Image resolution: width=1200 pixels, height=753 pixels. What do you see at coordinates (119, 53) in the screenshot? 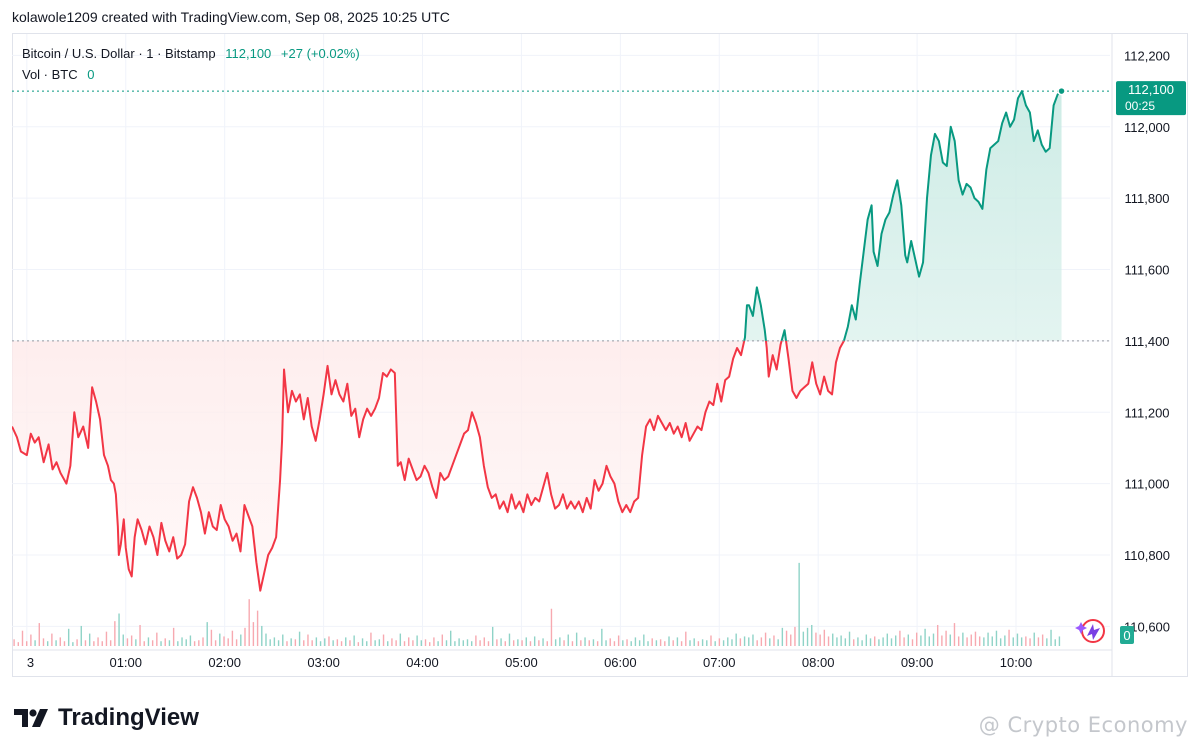
I see `legend-symbol: Bitcoin / U.S. Dollar · 1 · Bitstamp` at bounding box center [119, 53].